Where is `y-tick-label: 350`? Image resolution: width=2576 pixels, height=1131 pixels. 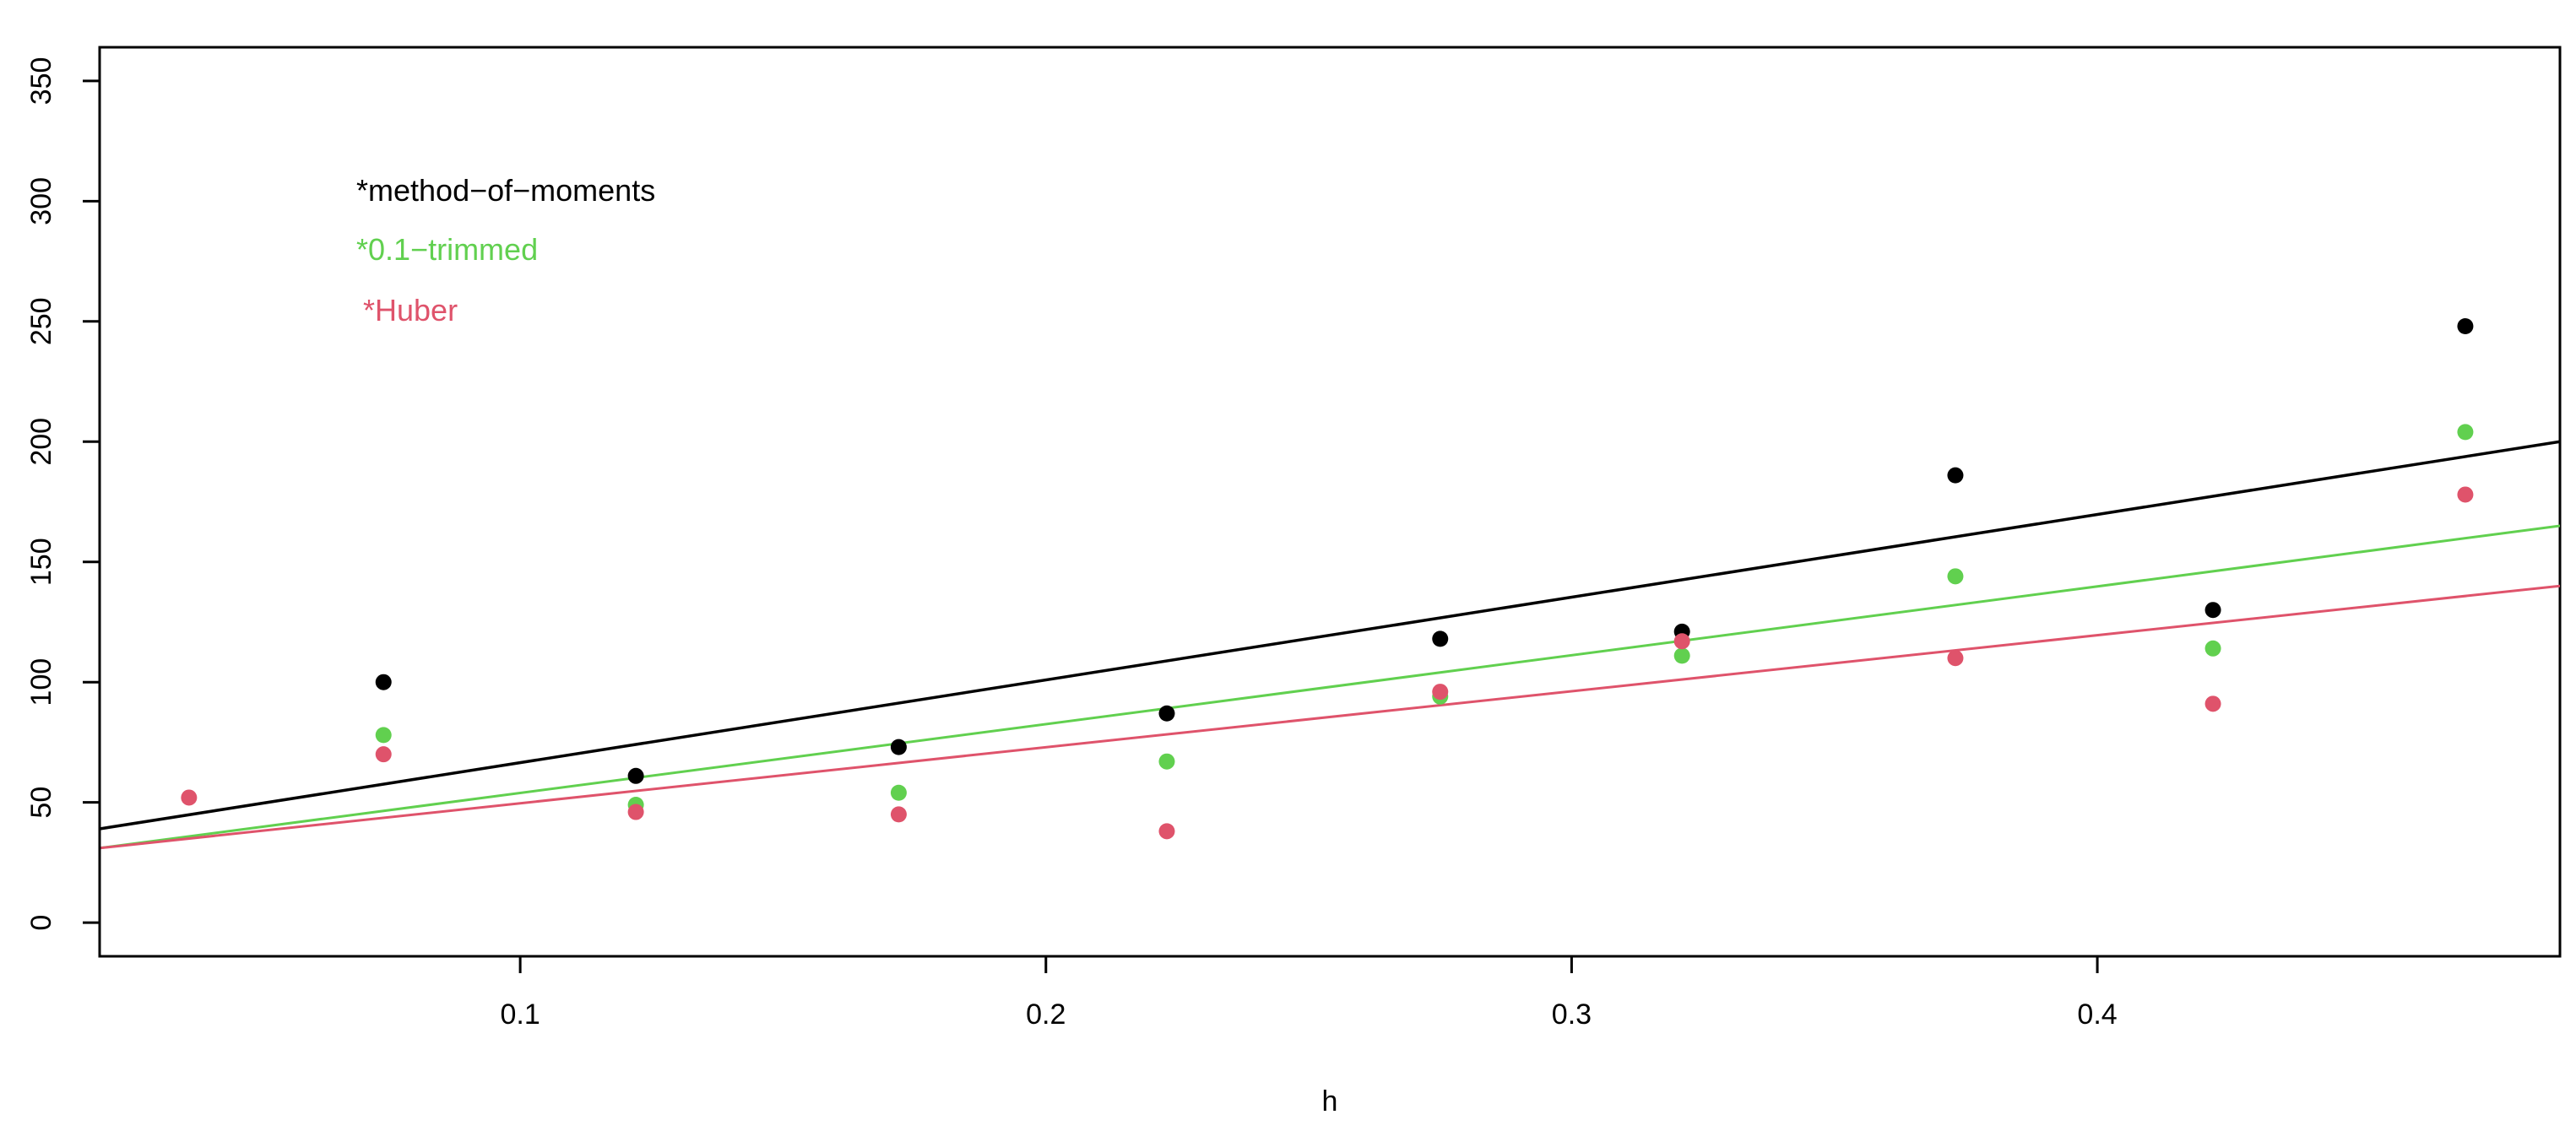
y-tick-label: 350 is located at coordinates (41, 81).